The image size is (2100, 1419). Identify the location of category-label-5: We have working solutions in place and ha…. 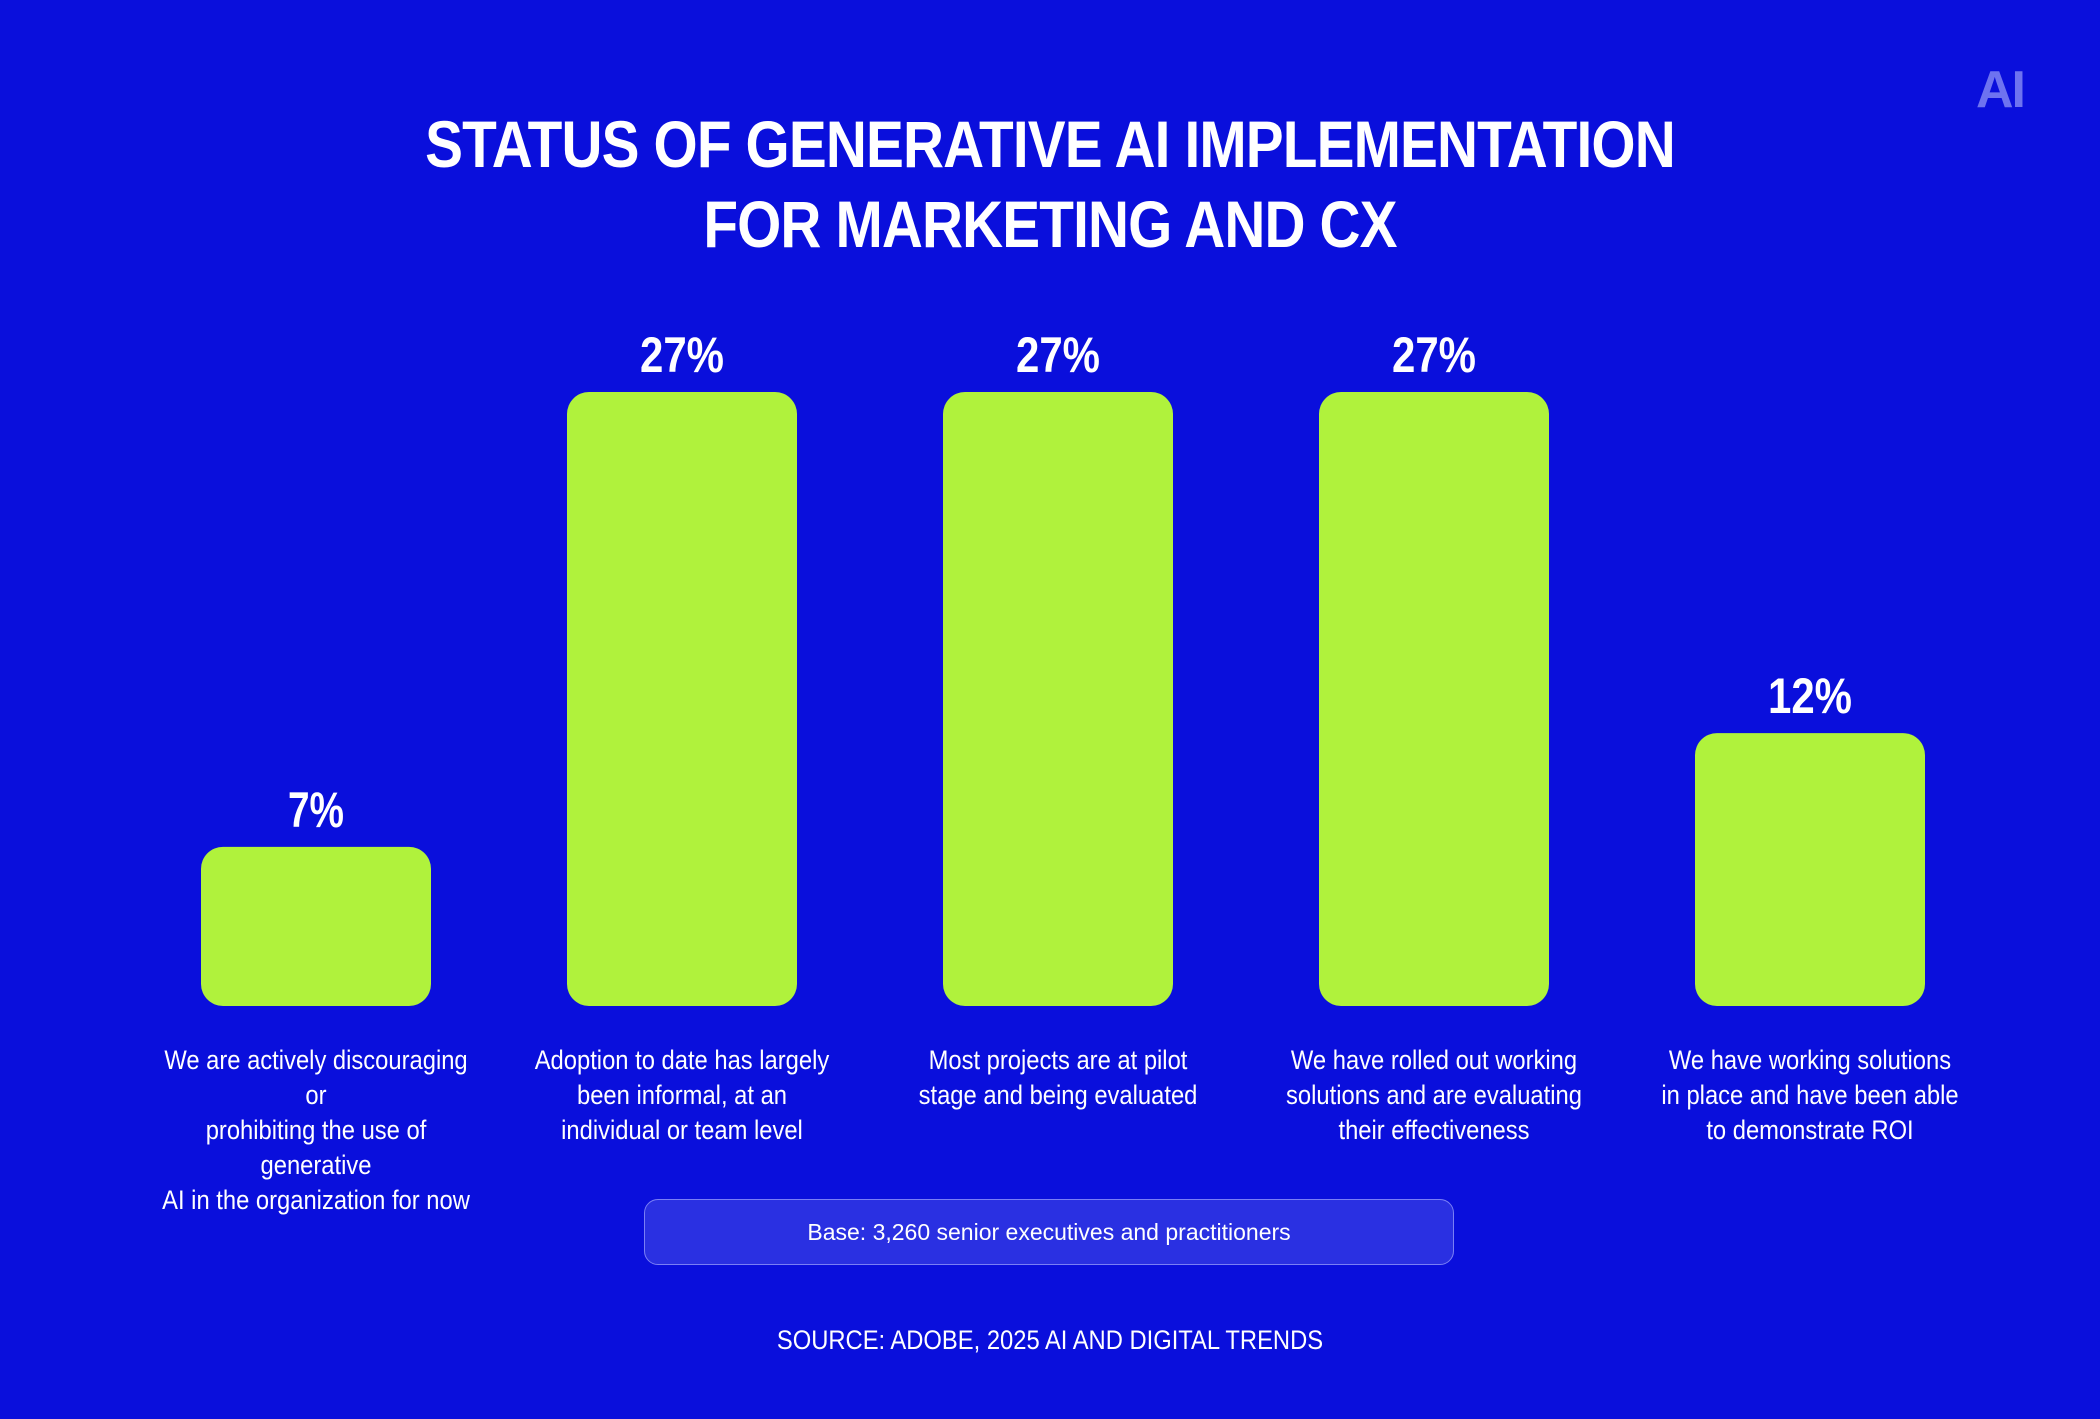
(1810, 1095).